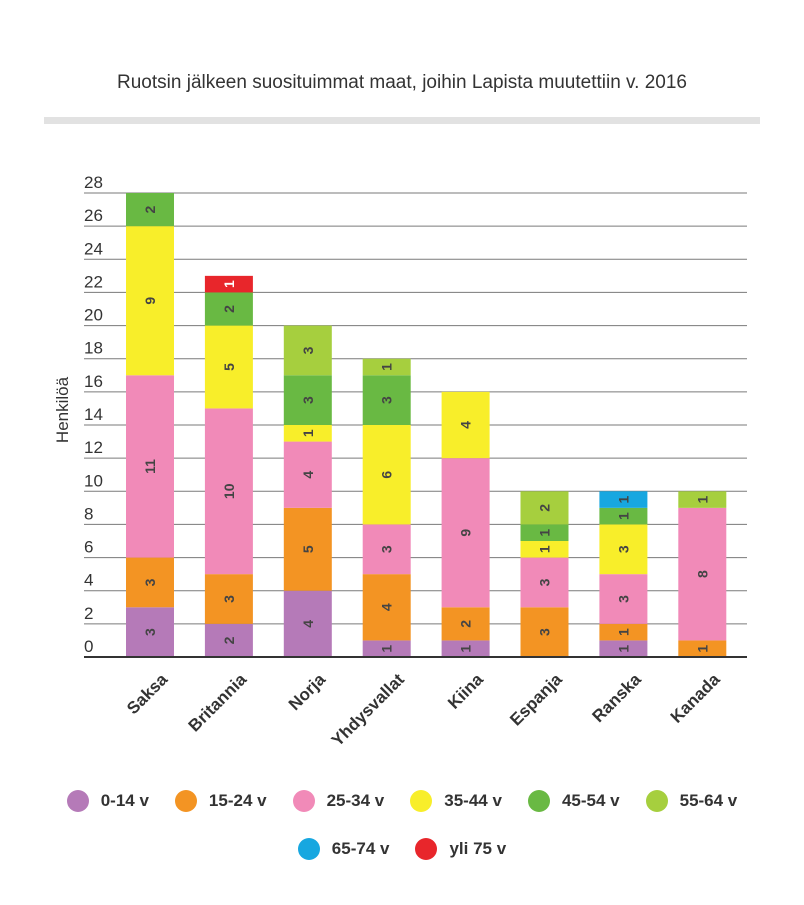 Image resolution: width=804 pixels, height=905 pixels. Describe the element at coordinates (307, 692) in the screenshot. I see `x-tick-label: Norja` at that location.